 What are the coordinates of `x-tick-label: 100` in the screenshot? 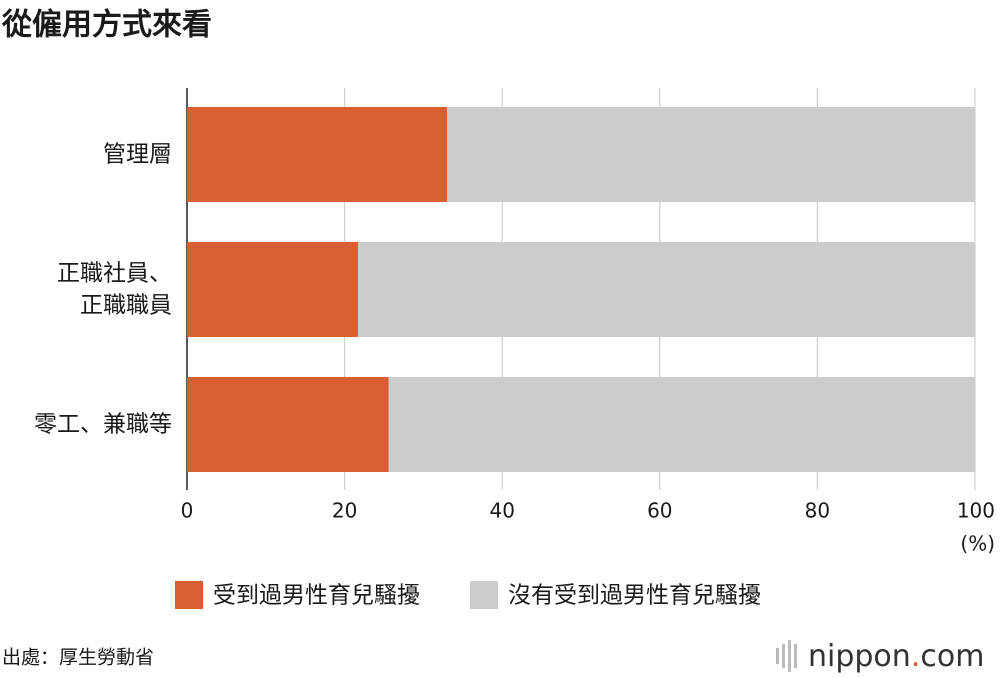 It's located at (976, 511).